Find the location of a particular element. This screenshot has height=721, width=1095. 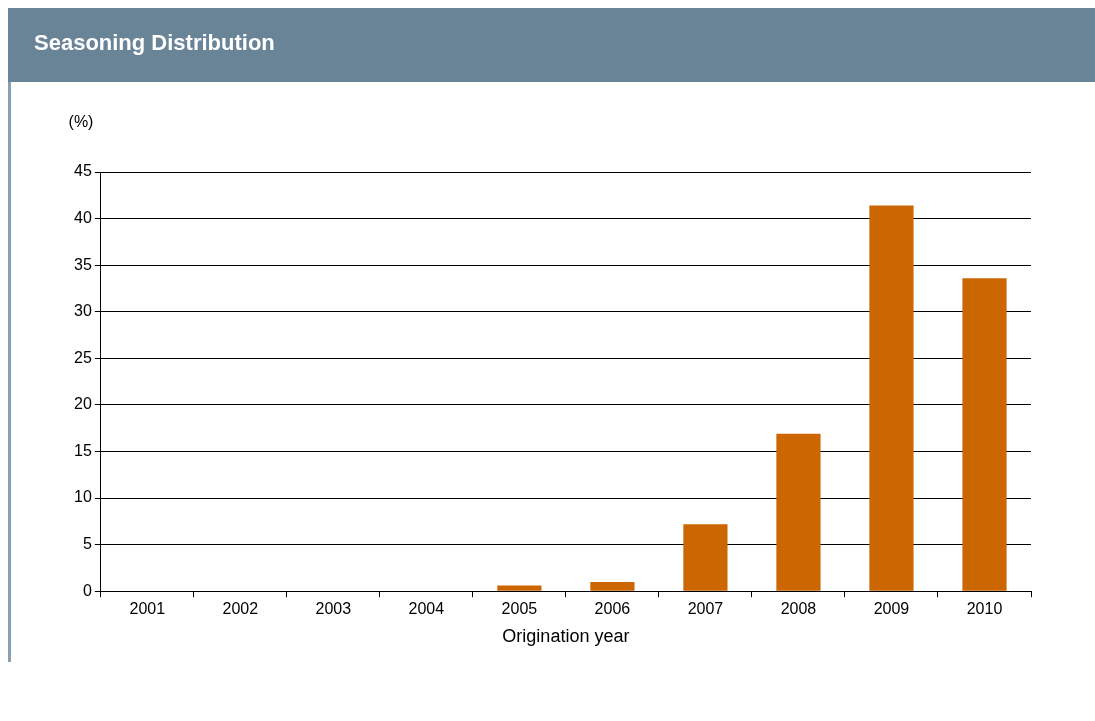

x-tick-label: 2002 is located at coordinates (240, 609).